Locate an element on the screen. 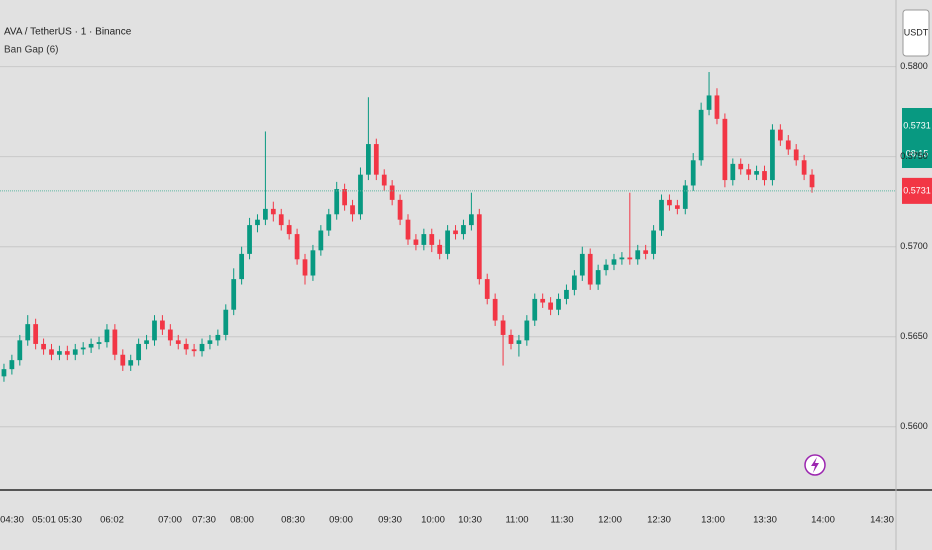 Image resolution: width=932 pixels, height=550 pixels. x-tick-label: 08:30 is located at coordinates (293, 520).